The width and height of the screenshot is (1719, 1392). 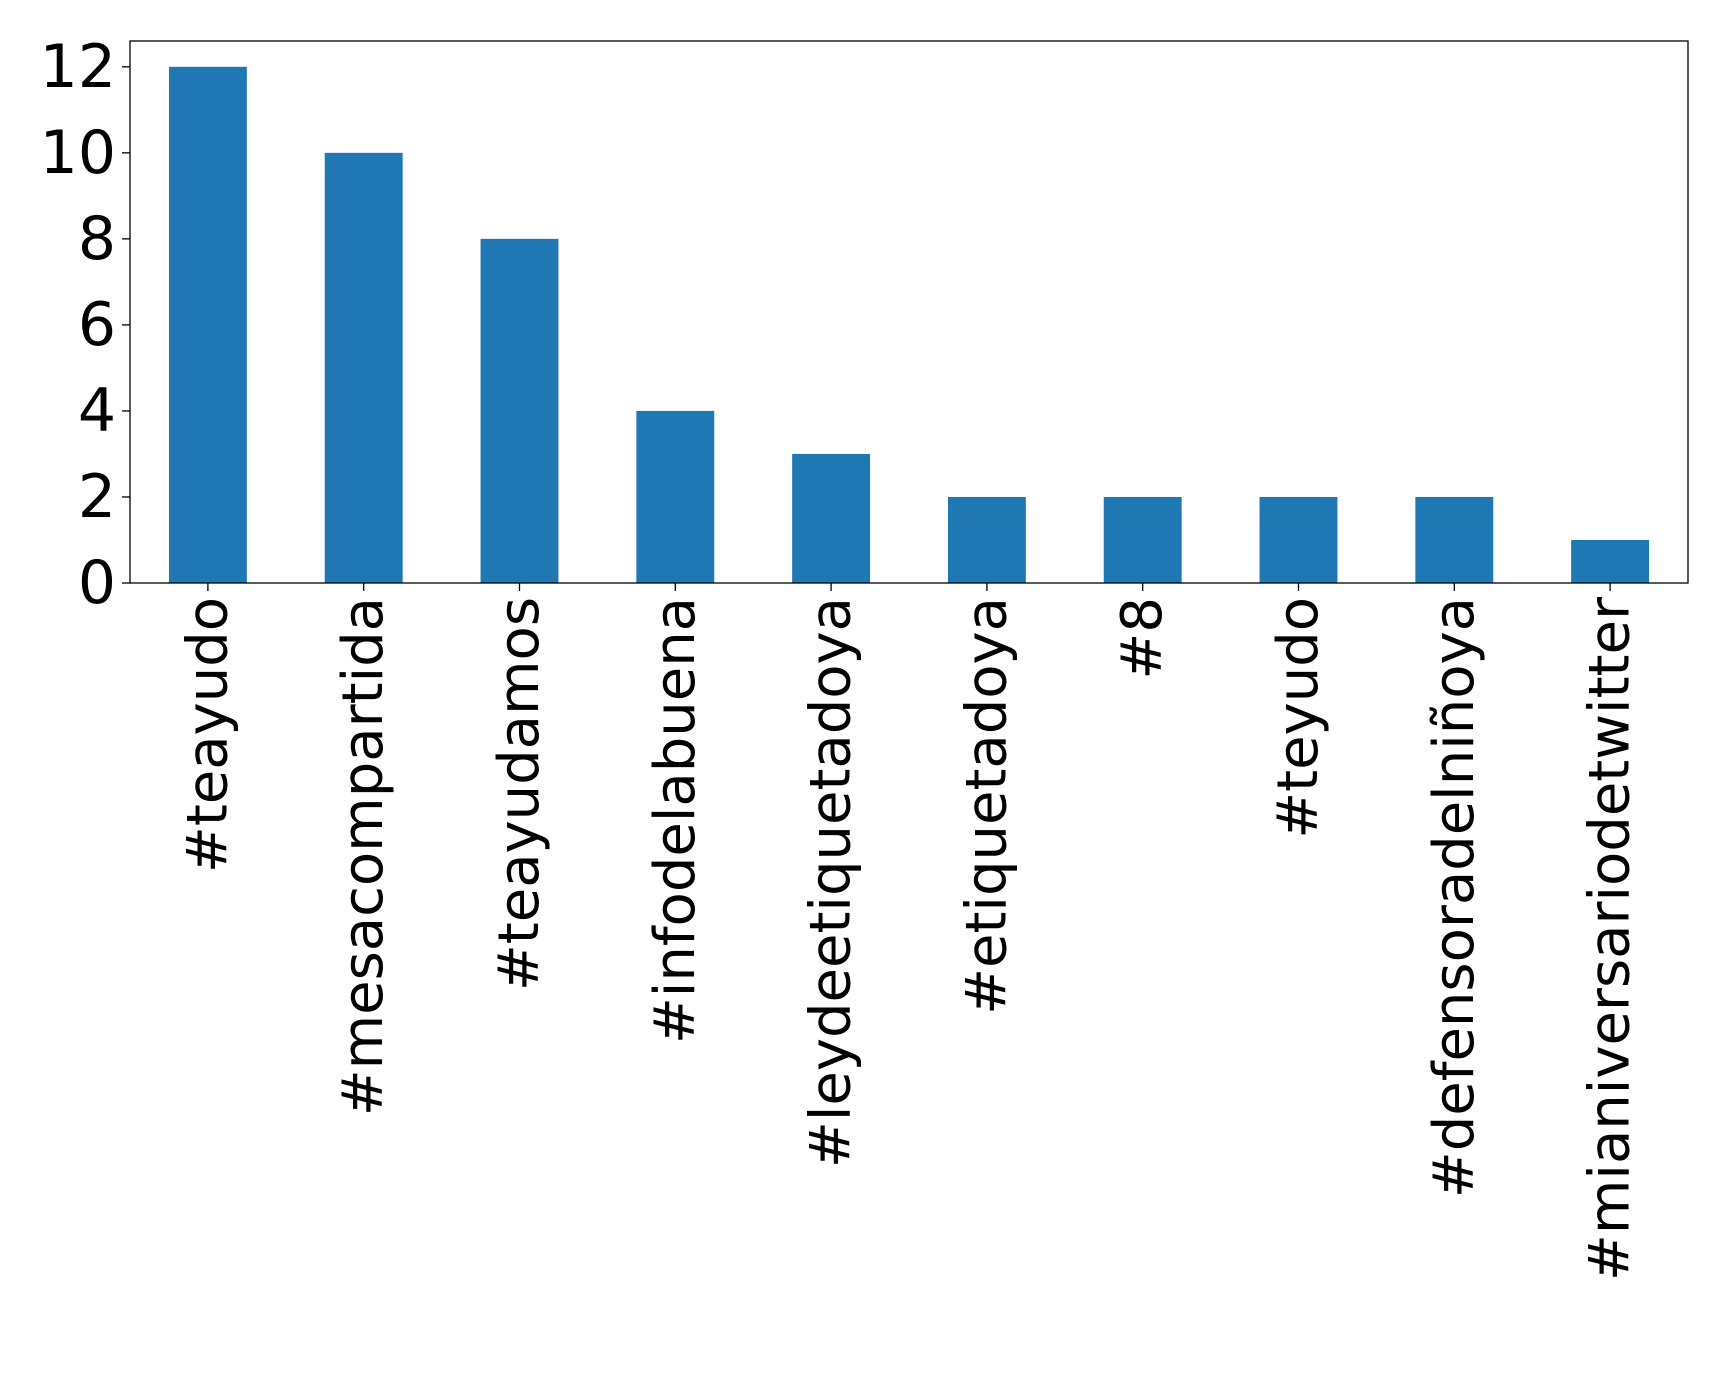 What do you see at coordinates (97, 411) in the screenshot?
I see `y-tick-label-2: 4` at bounding box center [97, 411].